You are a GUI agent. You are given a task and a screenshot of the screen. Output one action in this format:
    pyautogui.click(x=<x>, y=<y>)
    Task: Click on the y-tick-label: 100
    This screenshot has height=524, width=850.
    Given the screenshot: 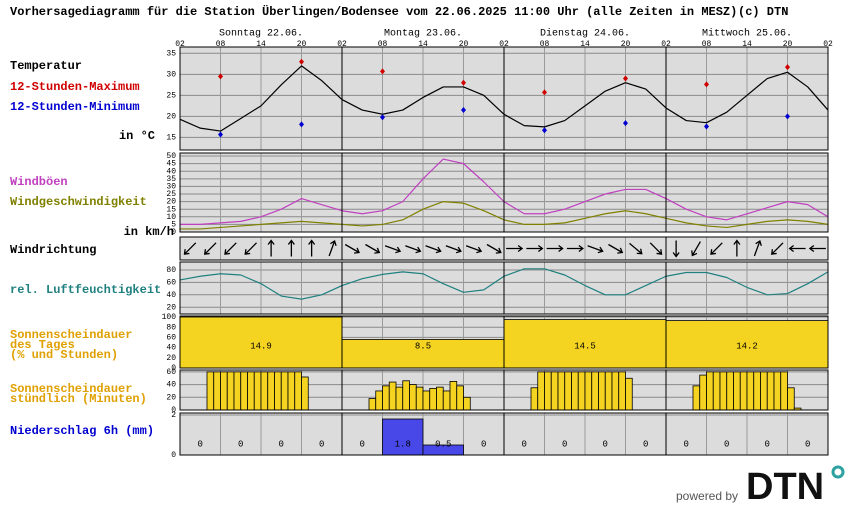 What is the action you would take?
    pyautogui.click(x=169, y=317)
    